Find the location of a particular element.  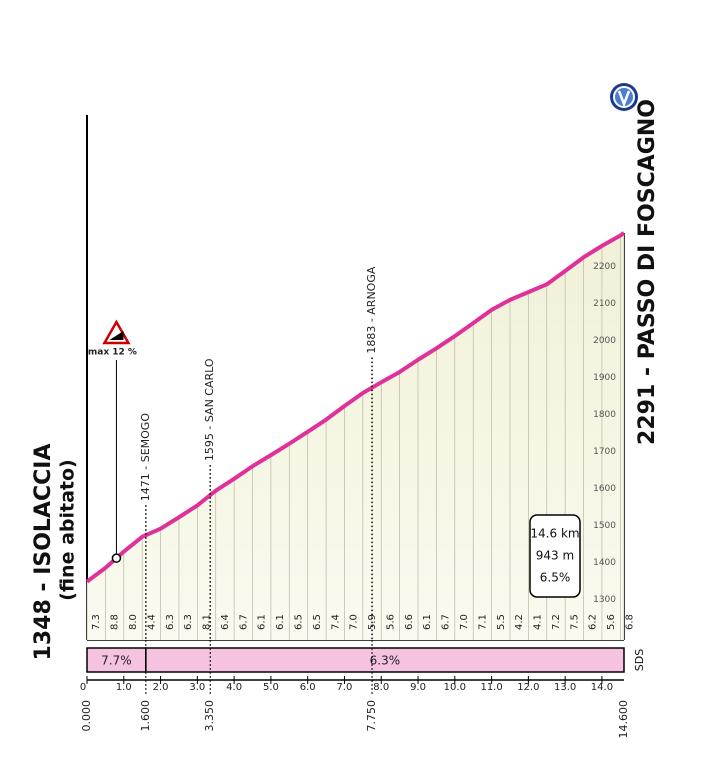

km-marker: 1.600 is located at coordinates (145, 716).